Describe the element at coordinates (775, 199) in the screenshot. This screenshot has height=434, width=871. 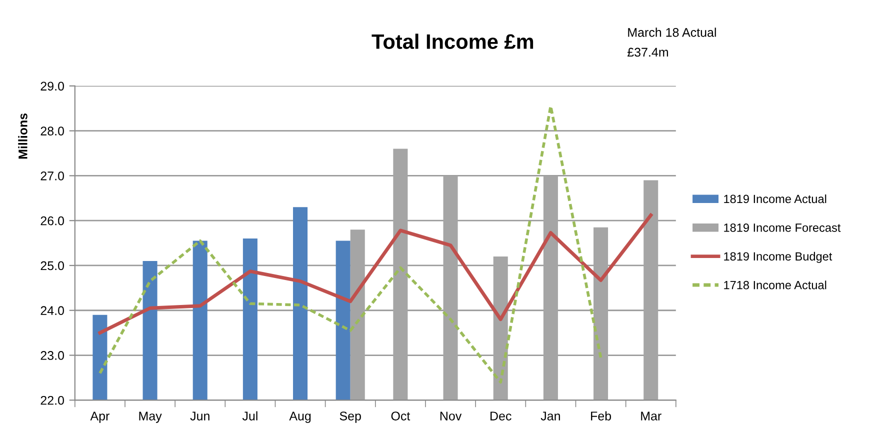
I see `legend-label: 1819 Income Actual` at that location.